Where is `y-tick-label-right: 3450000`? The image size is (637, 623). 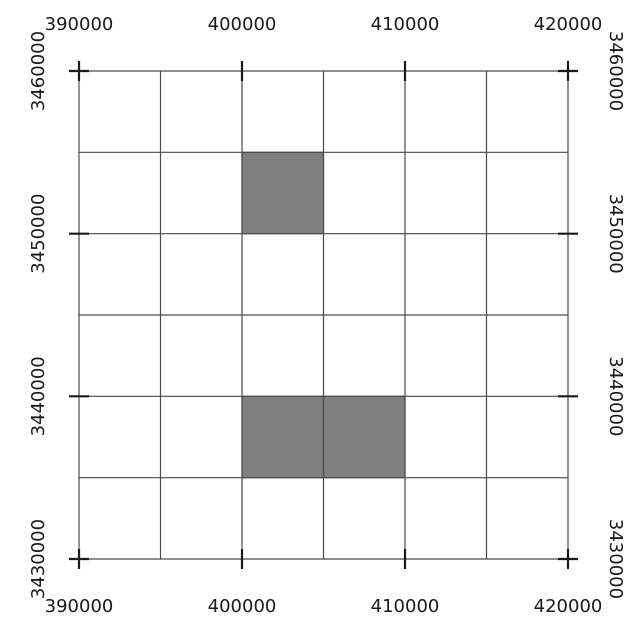
y-tick-label-right: 3450000 is located at coordinates (615, 234).